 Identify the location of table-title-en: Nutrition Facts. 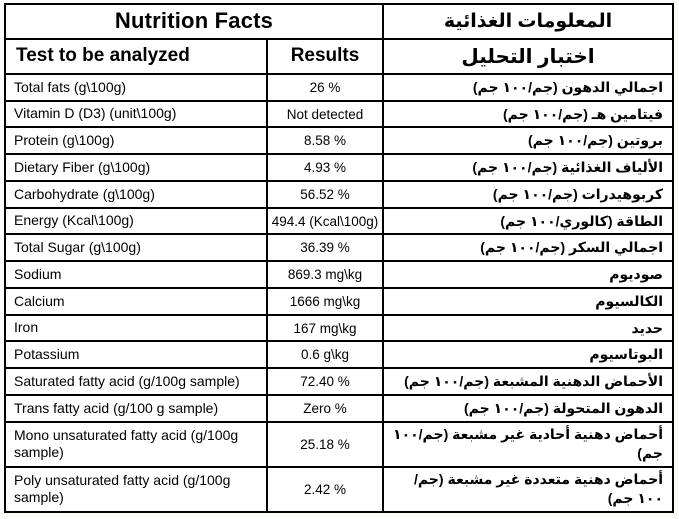
(194, 21).